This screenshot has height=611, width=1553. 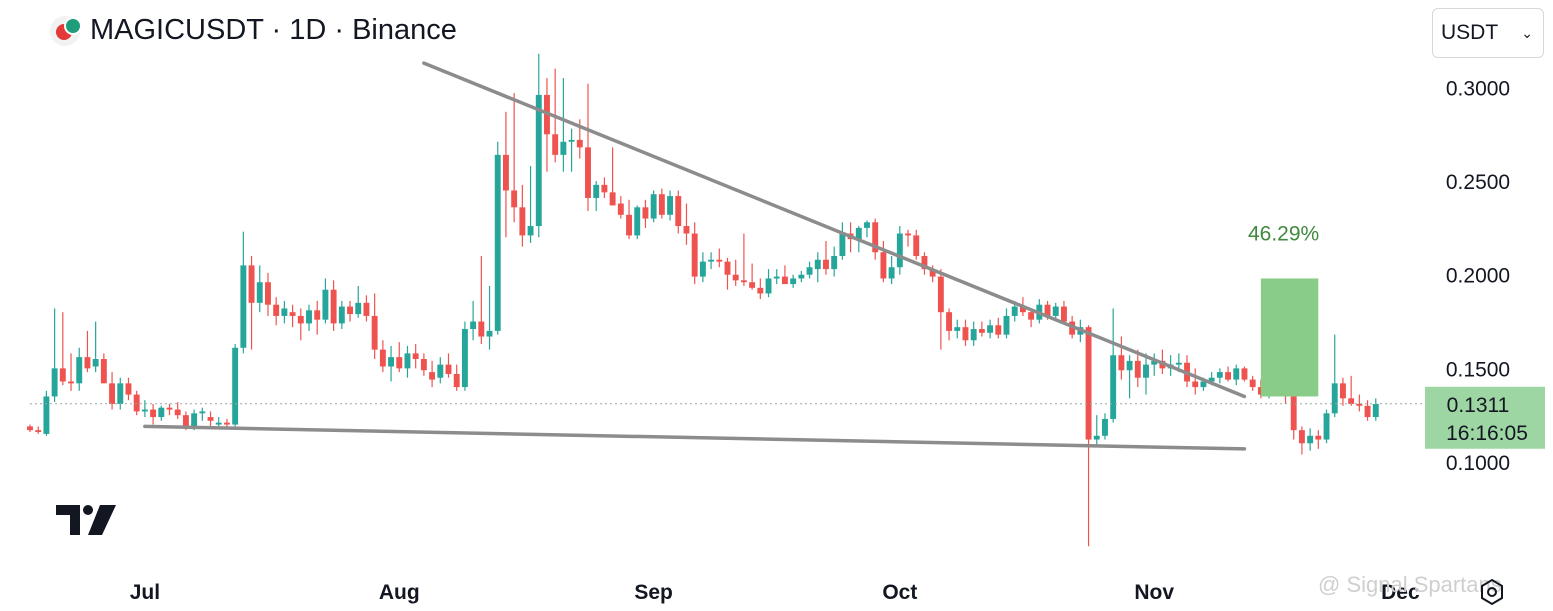 I want to click on projection-percent-label: 46.29%, so click(x=1283, y=233).